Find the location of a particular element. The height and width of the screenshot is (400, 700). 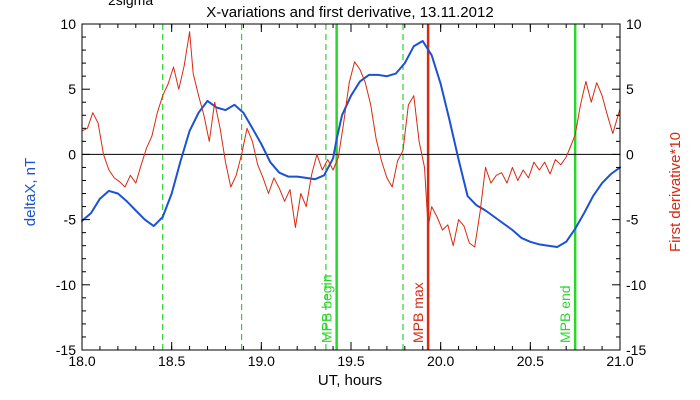

x-axis-title: UT, hours is located at coordinates (350, 380).